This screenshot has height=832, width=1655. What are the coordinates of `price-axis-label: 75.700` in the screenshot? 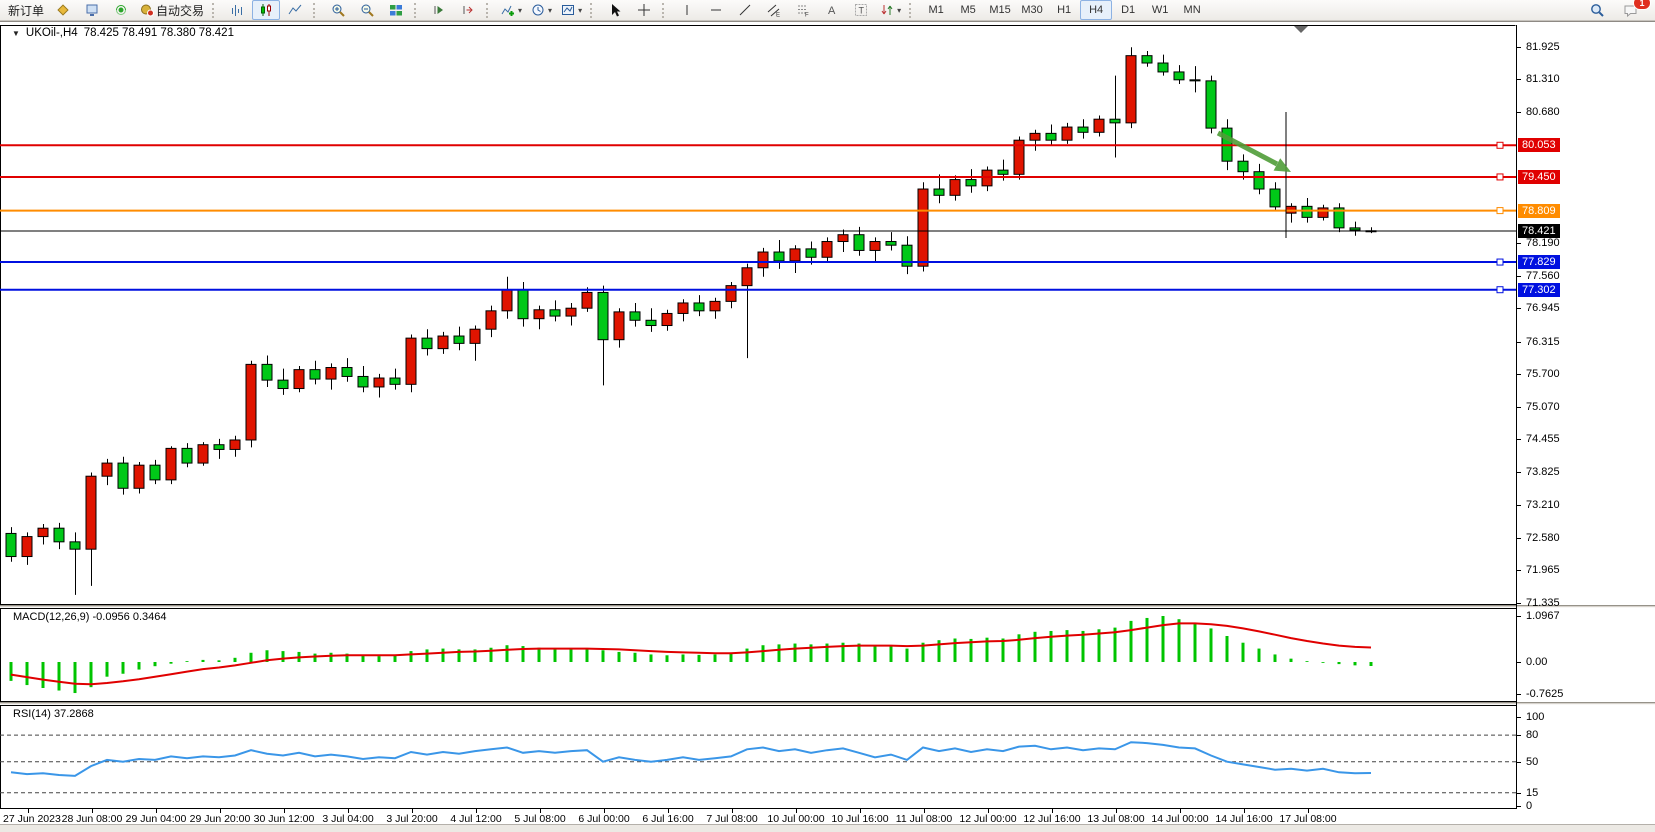 It's located at (1543, 373).